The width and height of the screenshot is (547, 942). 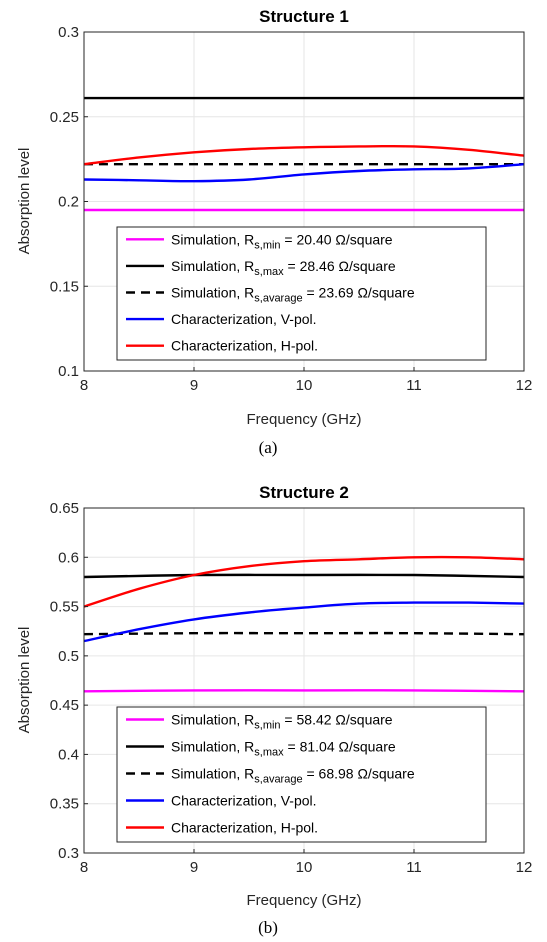 What do you see at coordinates (268, 447) in the screenshot?
I see `caption: (a)` at bounding box center [268, 447].